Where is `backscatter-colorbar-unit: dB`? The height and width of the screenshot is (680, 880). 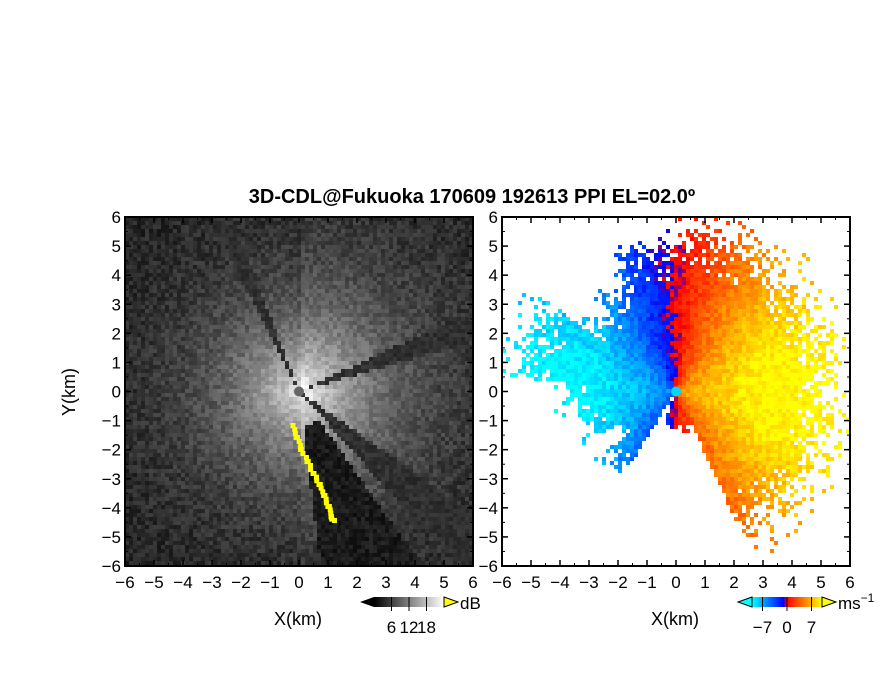 backscatter-colorbar-unit: dB is located at coordinates (470, 603).